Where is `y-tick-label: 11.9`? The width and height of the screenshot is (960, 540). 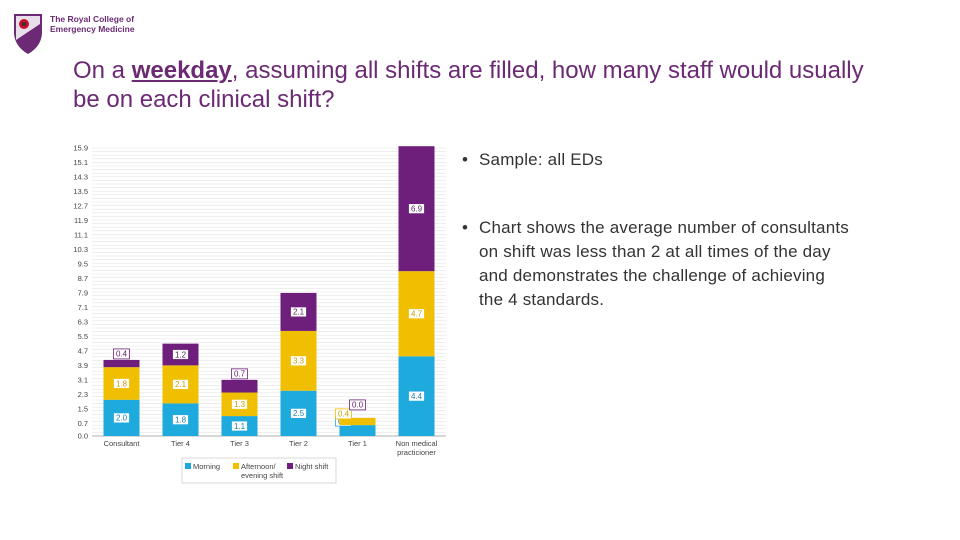
y-tick-label: 11.9 is located at coordinates (81, 220).